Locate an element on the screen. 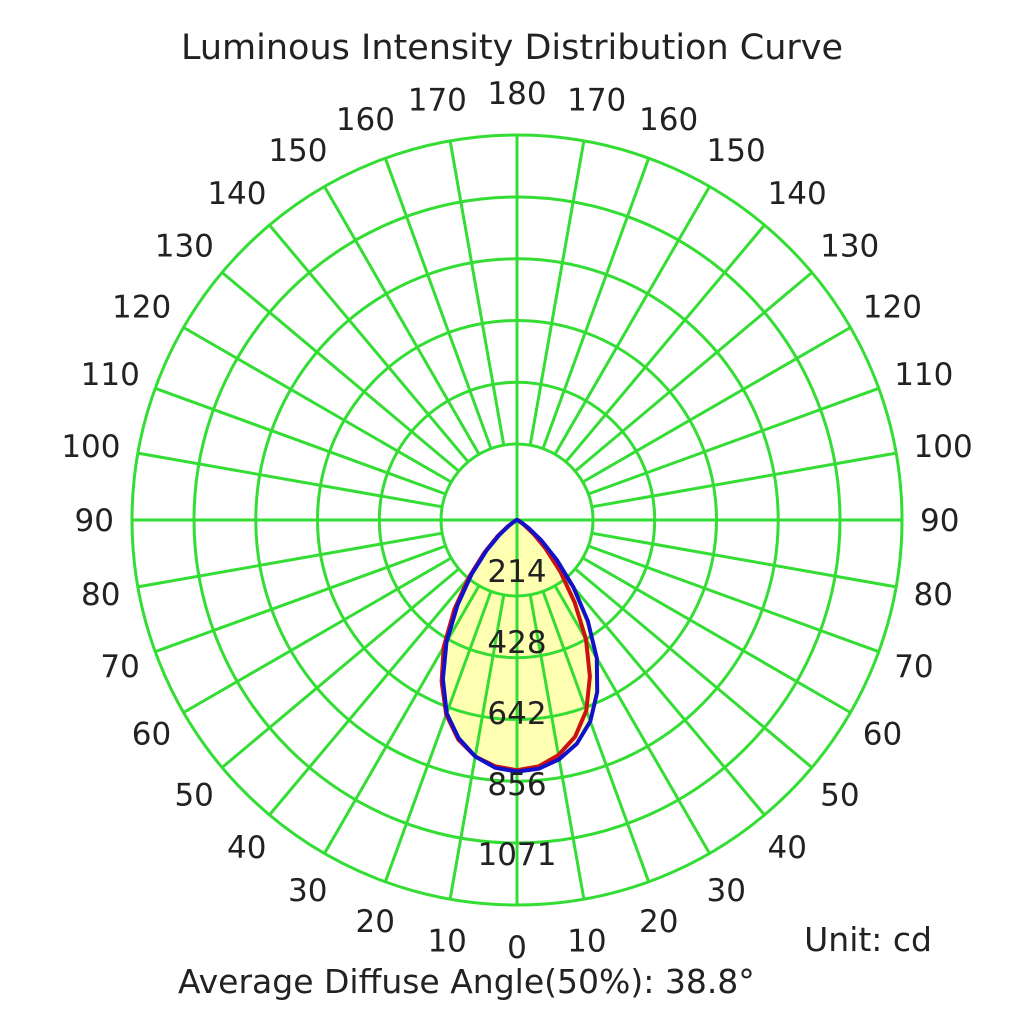  angle-tick-left: 140 is located at coordinates (236, 194).